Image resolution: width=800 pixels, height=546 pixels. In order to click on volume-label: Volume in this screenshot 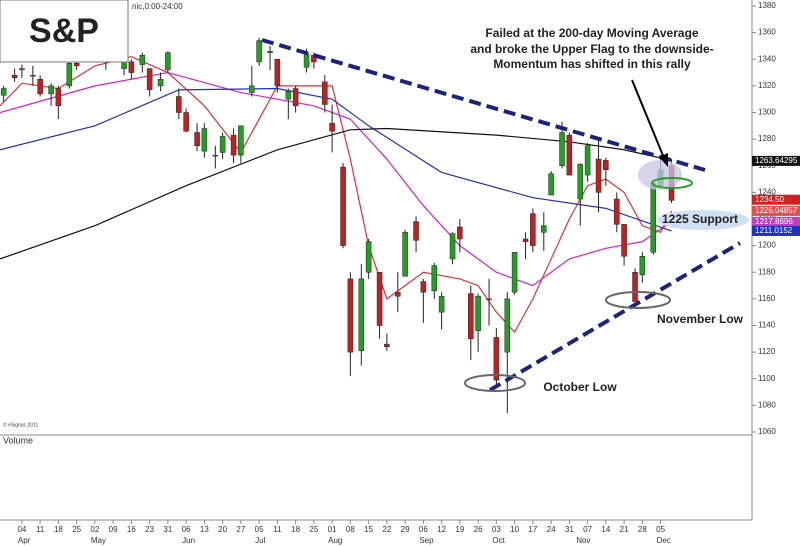, I will do `click(18, 440)`.